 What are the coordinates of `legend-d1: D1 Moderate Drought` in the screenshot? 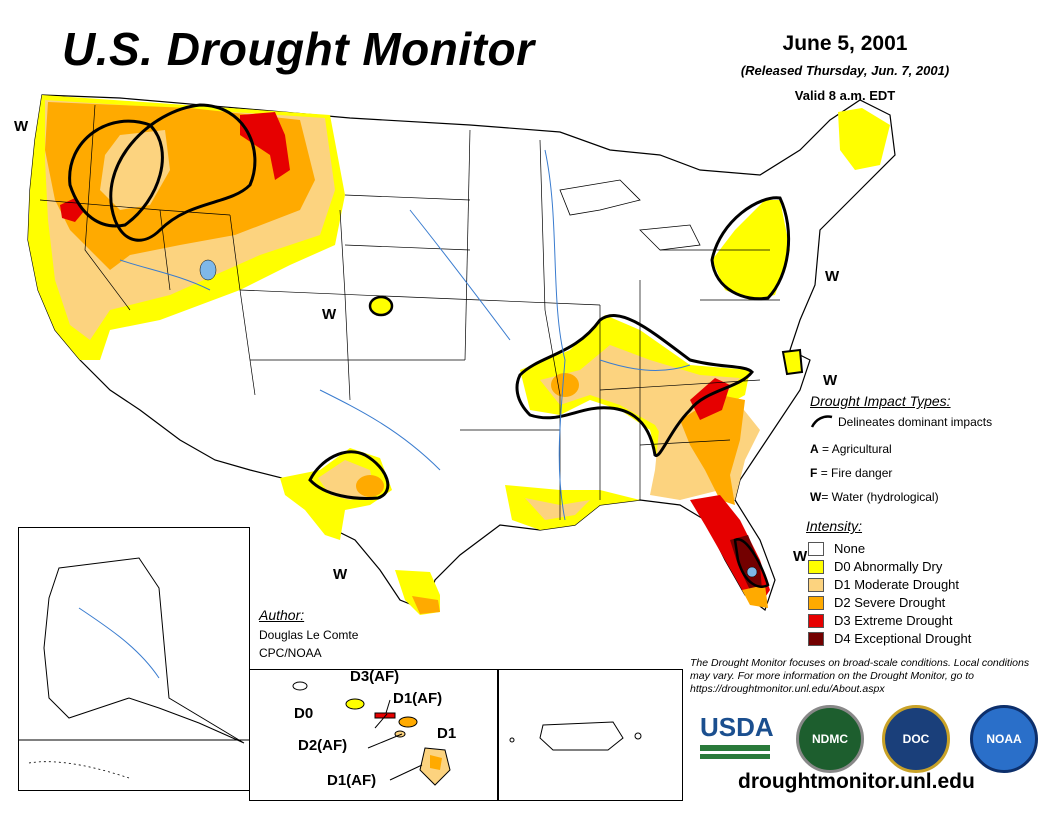 It's located at (897, 584).